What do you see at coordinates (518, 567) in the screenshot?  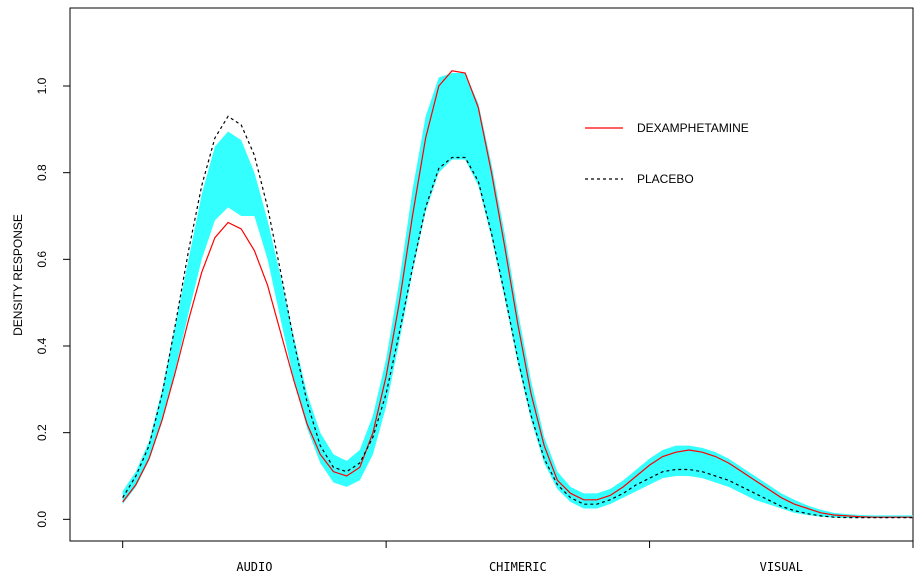 I see `x-category-label: CHIMERIC` at bounding box center [518, 567].